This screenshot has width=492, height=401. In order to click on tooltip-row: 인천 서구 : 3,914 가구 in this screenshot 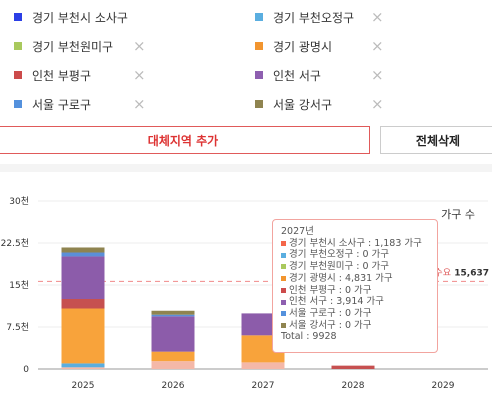, I will do `click(355, 302)`.